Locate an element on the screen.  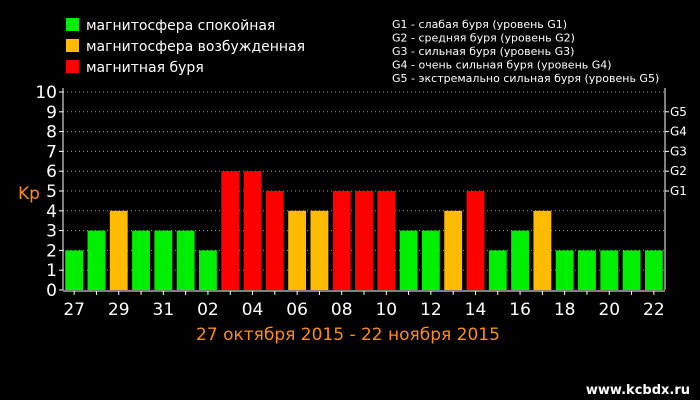
x-tick-label: 06 is located at coordinates (297, 310).